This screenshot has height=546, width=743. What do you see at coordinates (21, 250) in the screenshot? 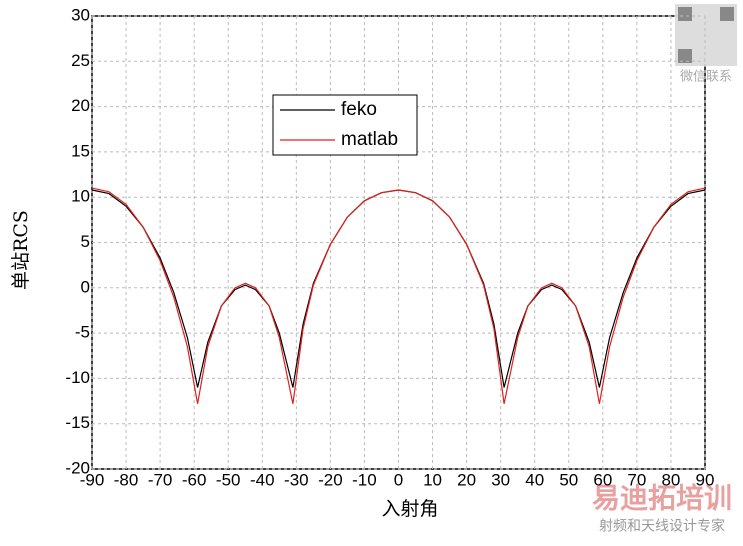
I see `y-axis-label: 单站RCS` at bounding box center [21, 250].